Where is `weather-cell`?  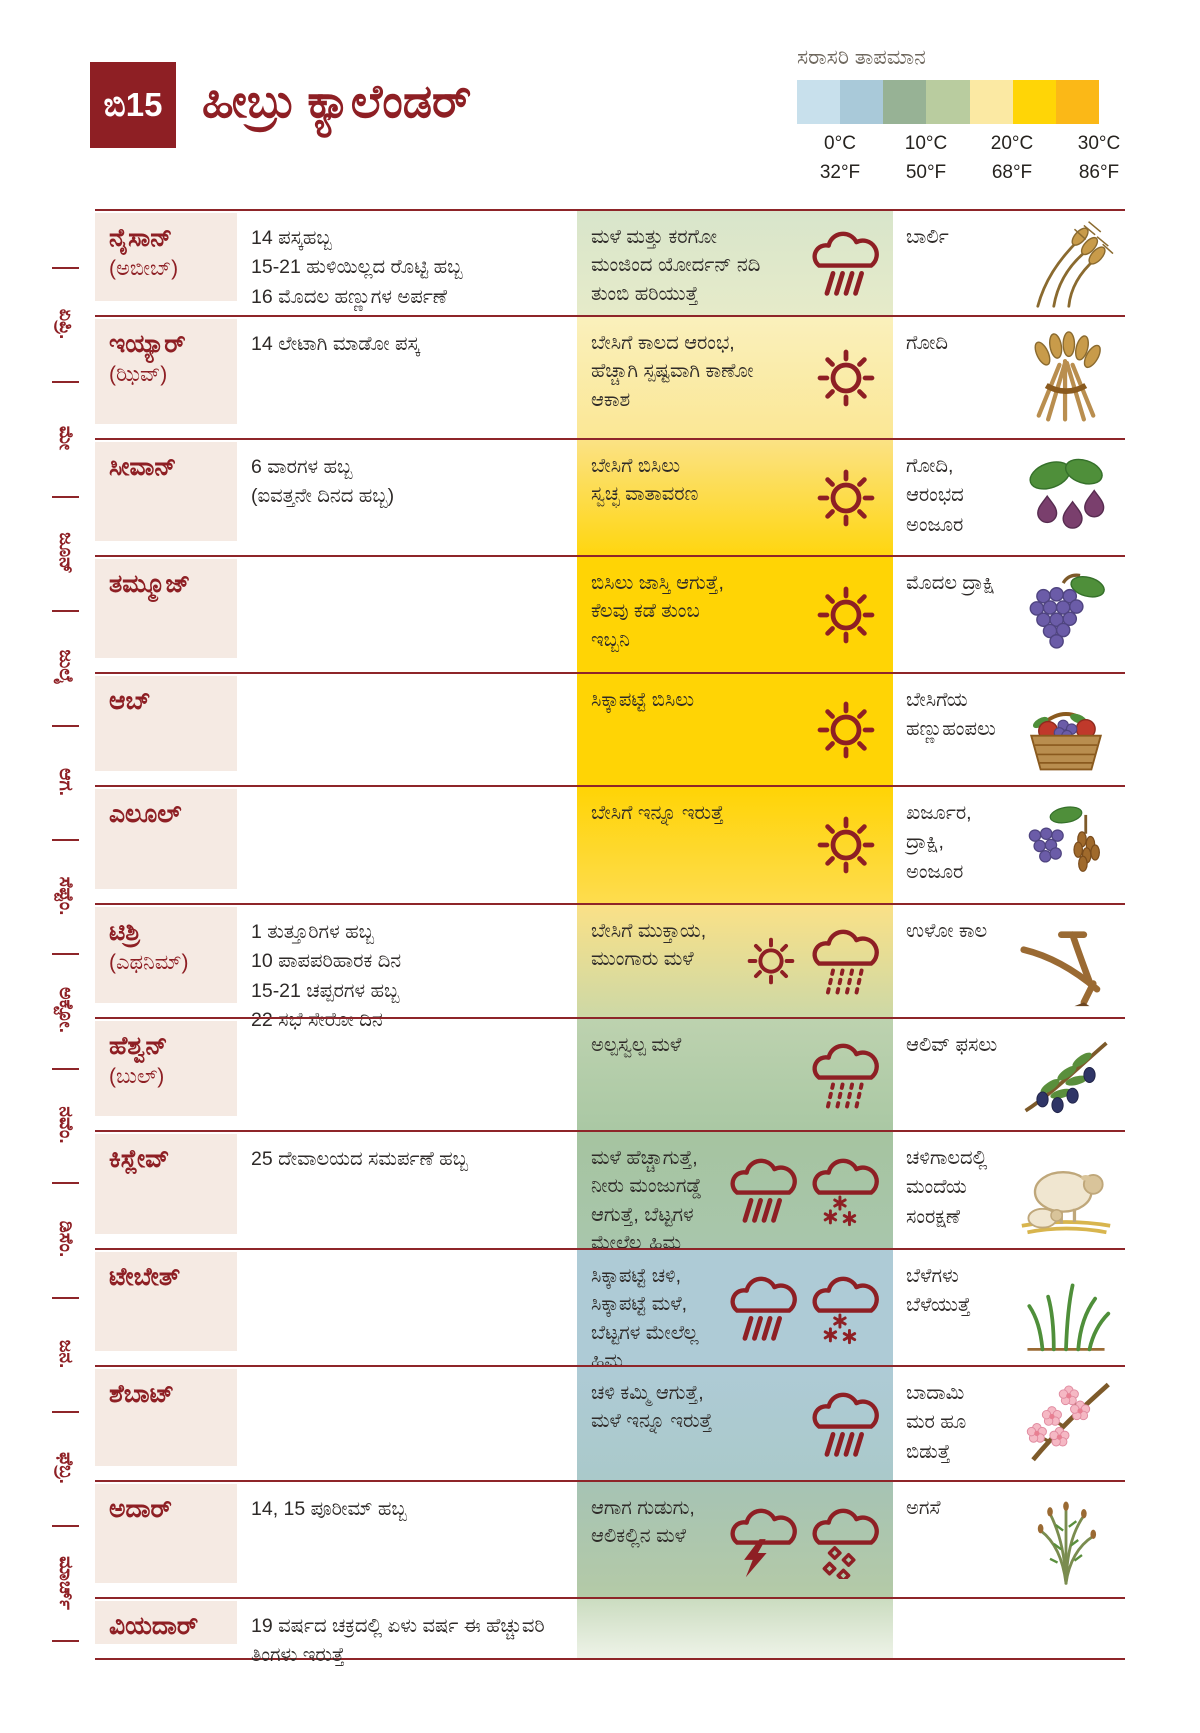 weather-cell is located at coordinates (735, 1628).